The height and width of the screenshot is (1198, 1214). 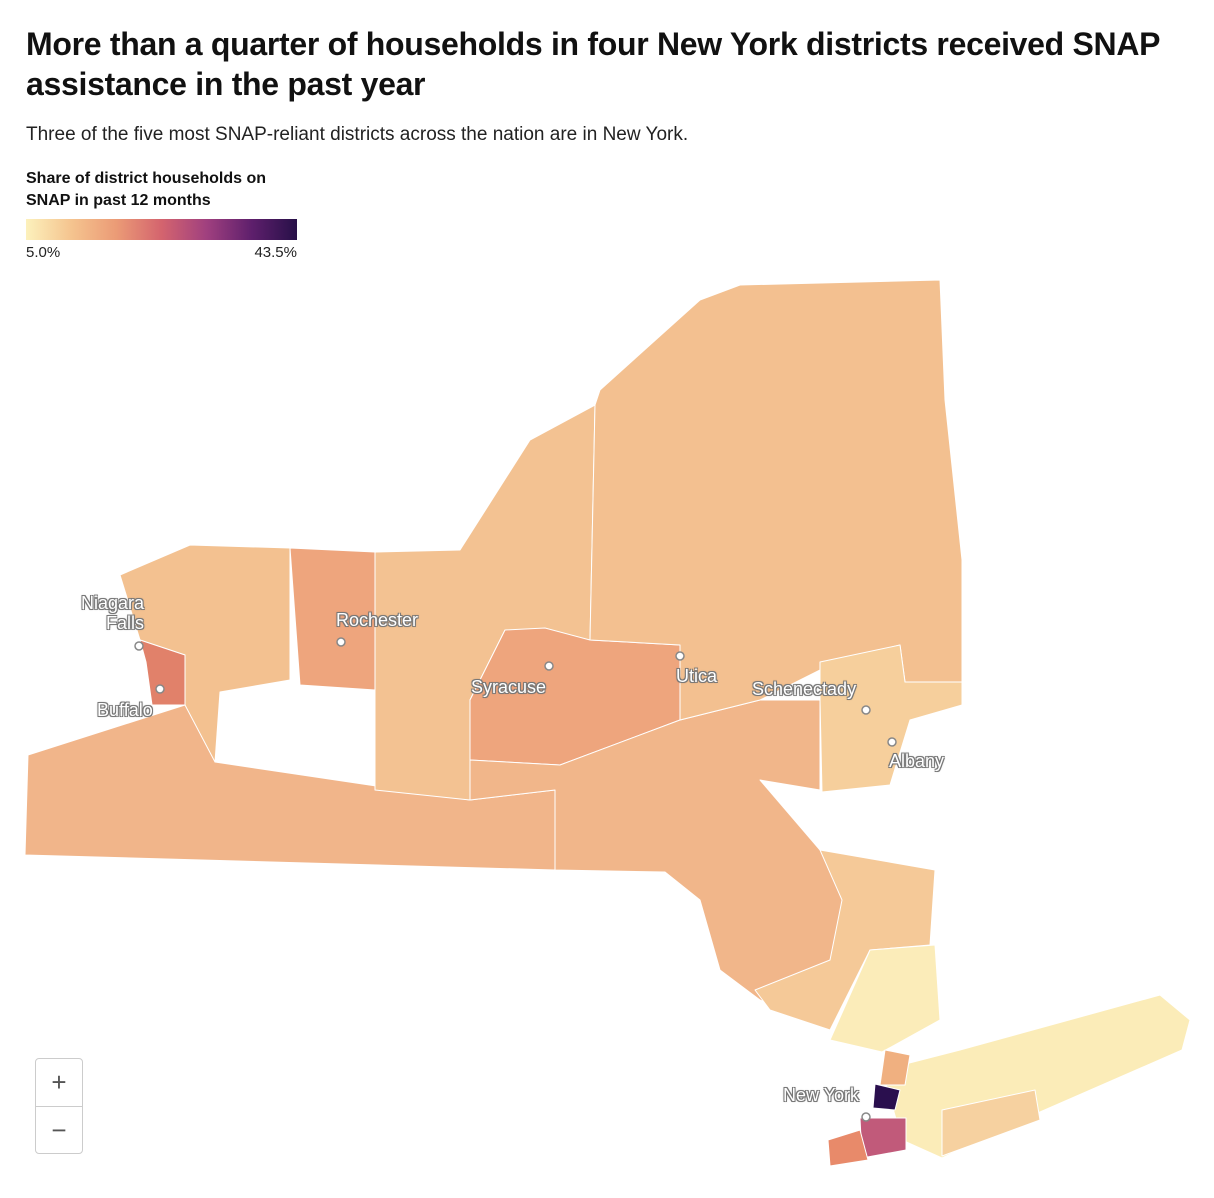 What do you see at coordinates (509, 687) in the screenshot?
I see `city-label: Syracuse` at bounding box center [509, 687].